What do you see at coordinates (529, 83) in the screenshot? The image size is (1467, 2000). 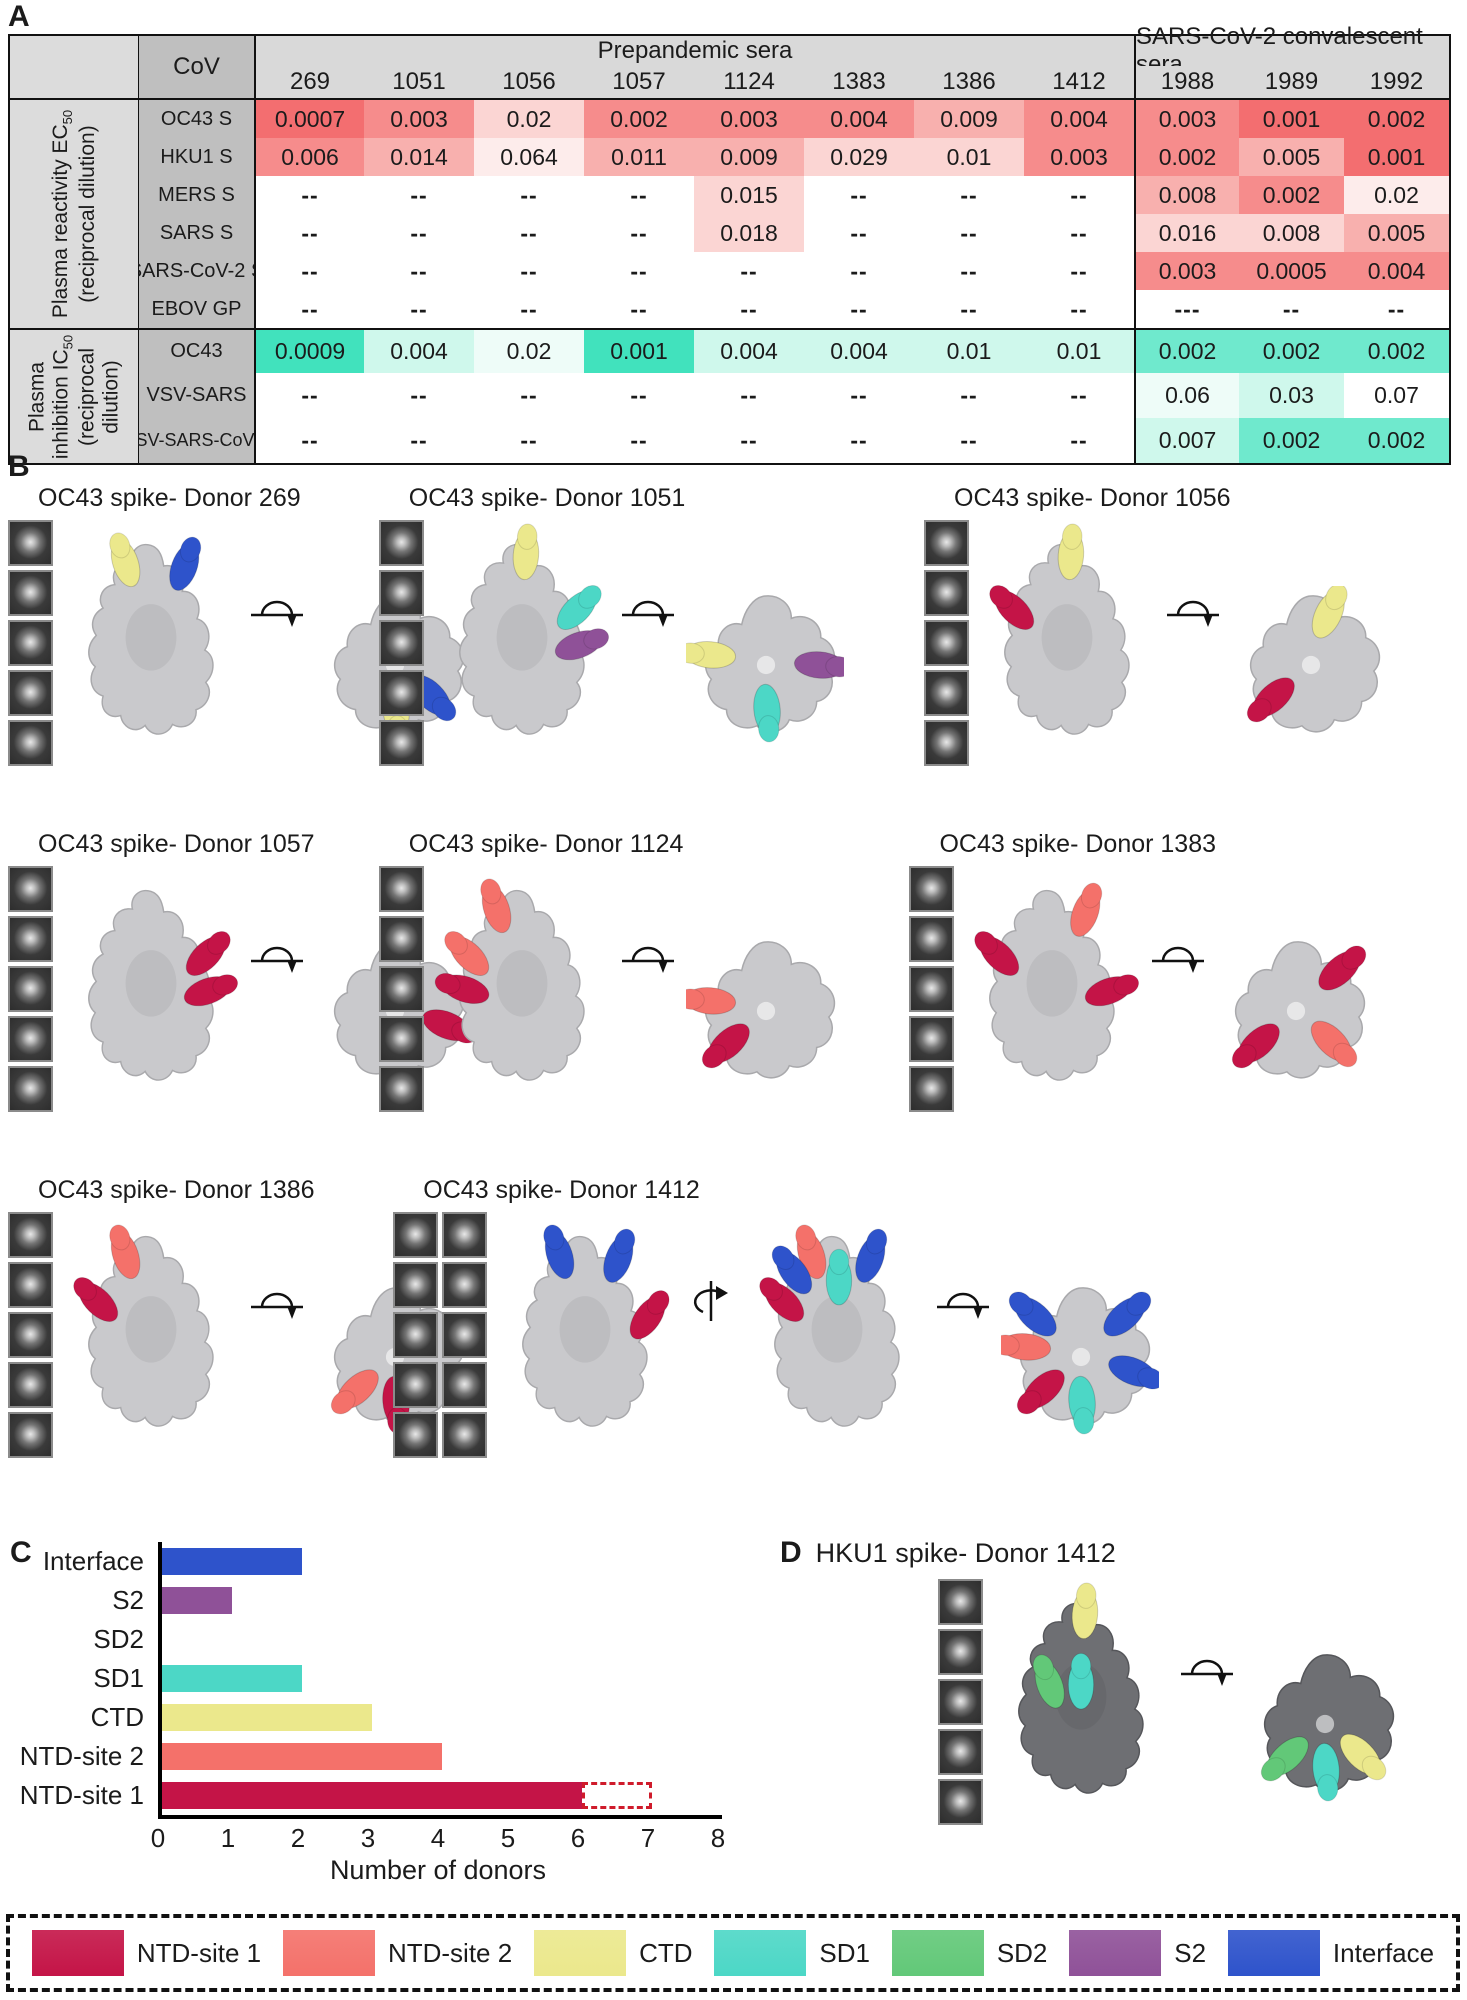 I see `donor-column-header: 1056` at bounding box center [529, 83].